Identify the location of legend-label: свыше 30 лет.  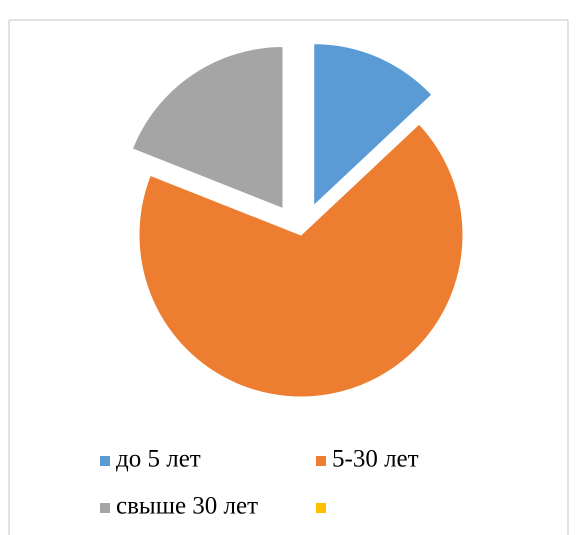
(187, 506).